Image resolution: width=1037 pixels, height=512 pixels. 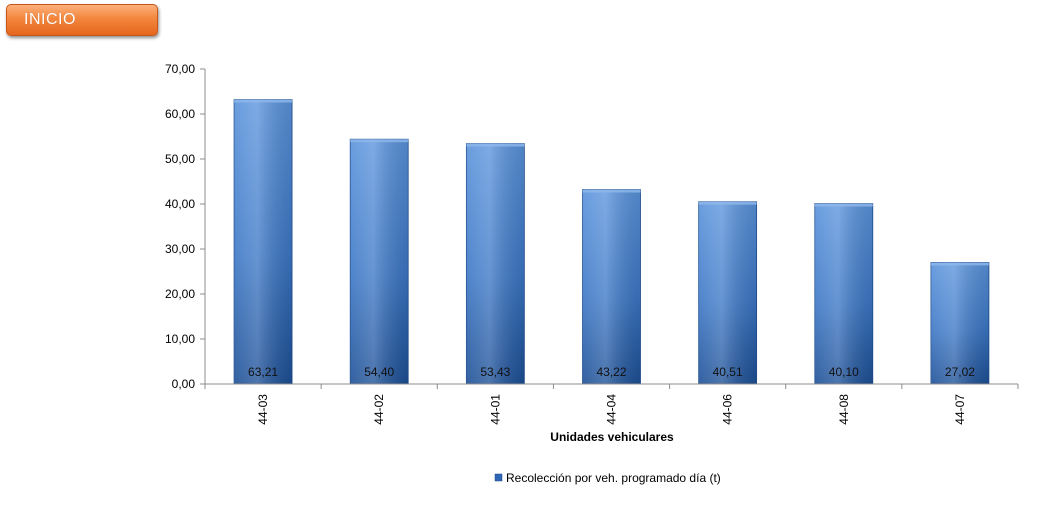 I want to click on data-label: 40,51, so click(x=728, y=372).